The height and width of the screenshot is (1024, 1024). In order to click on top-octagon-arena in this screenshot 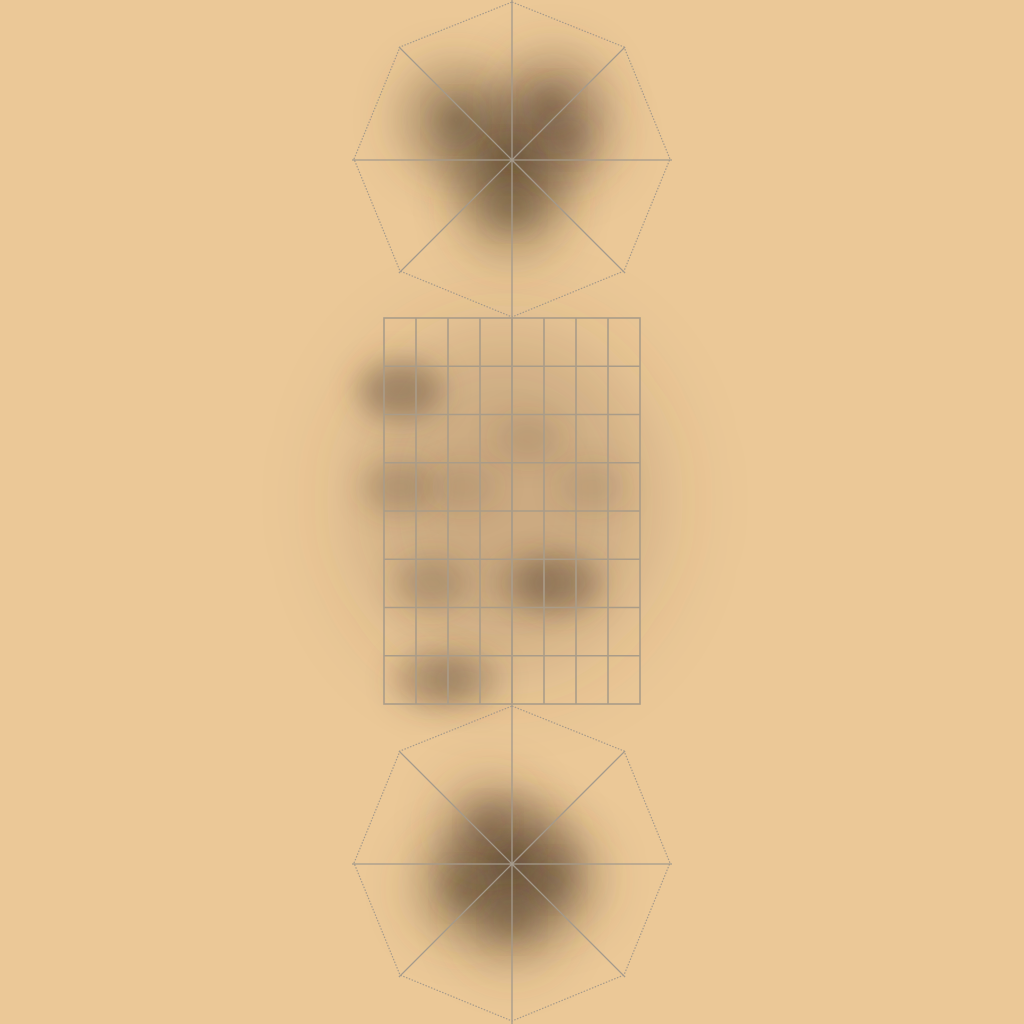, I will do `click(512, 160)`.